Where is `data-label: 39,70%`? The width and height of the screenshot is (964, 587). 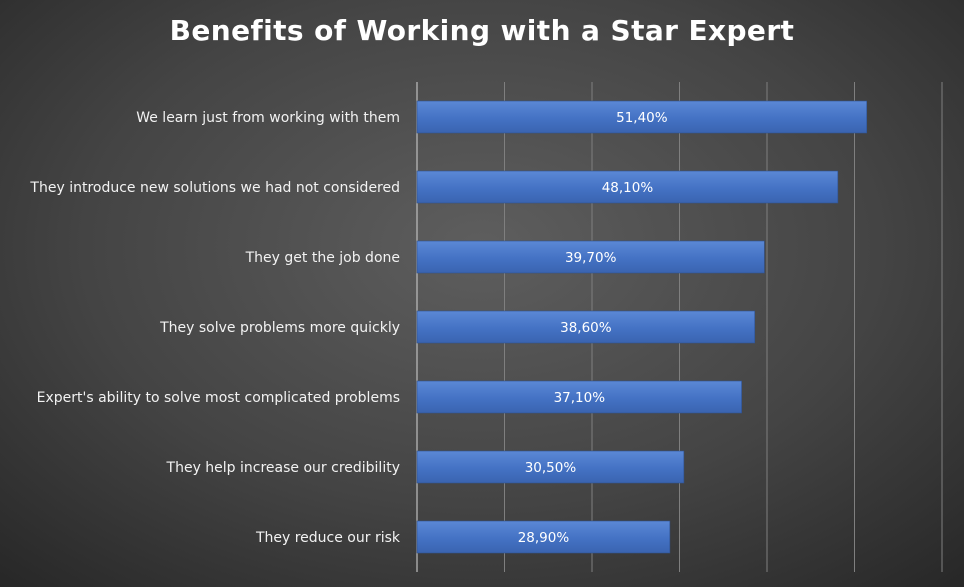
data-label: 39,70% is located at coordinates (591, 258).